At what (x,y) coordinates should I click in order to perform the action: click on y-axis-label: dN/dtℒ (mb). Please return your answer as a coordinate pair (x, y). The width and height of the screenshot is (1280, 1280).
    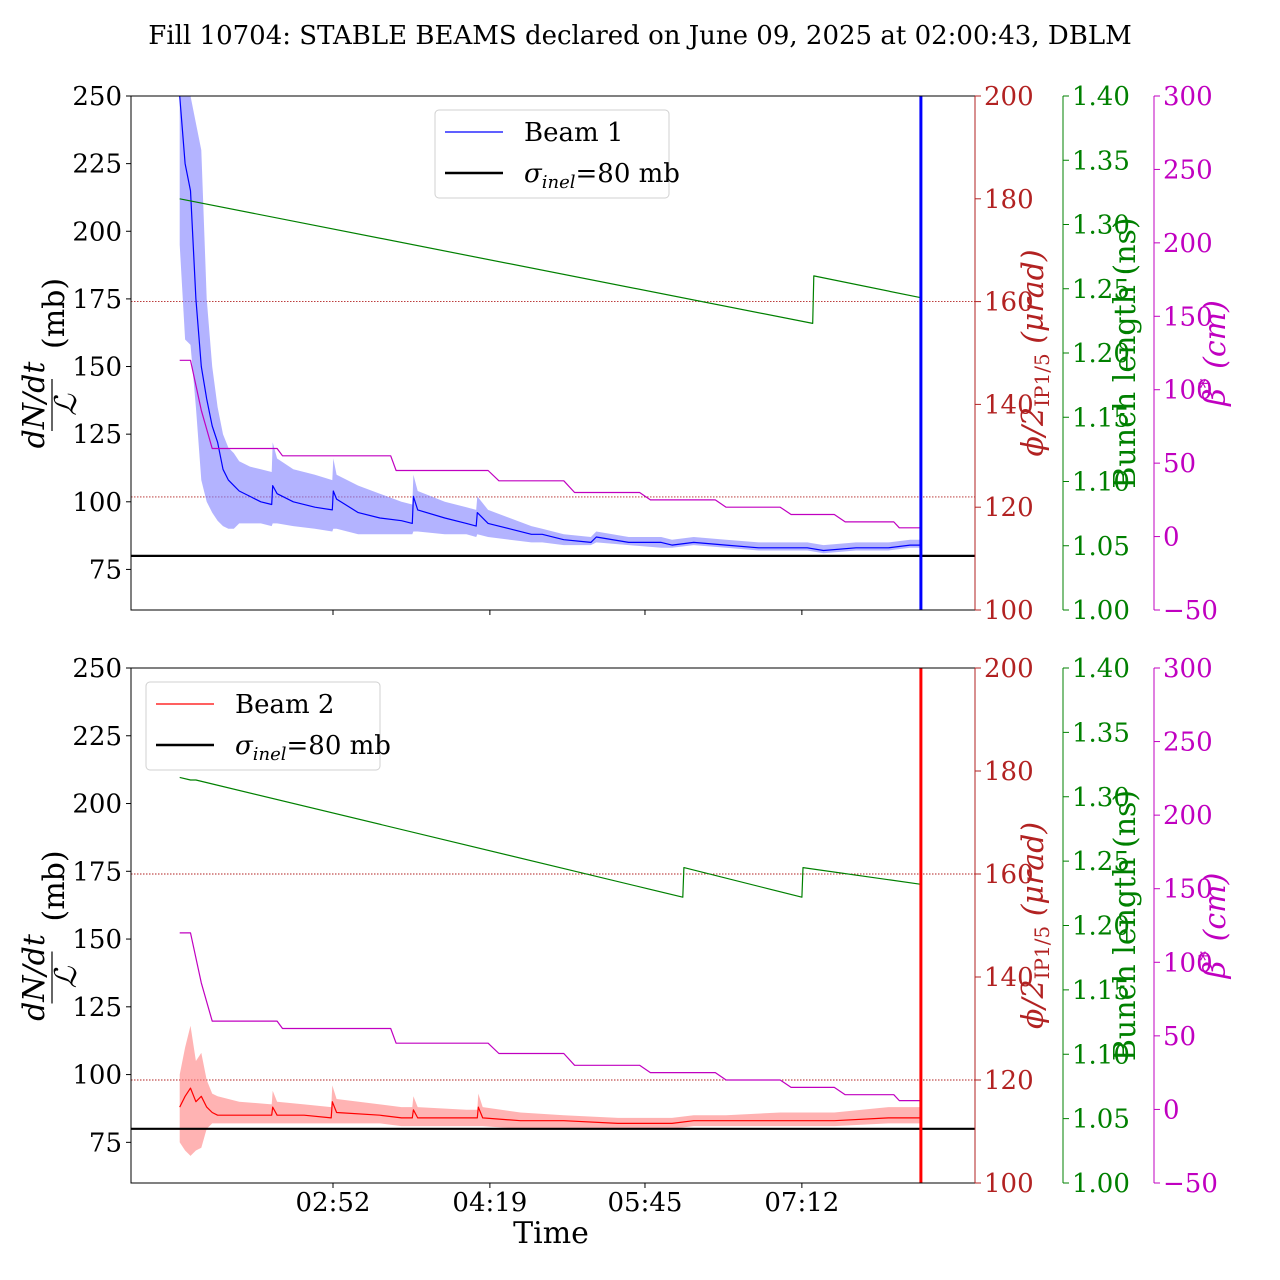
    Looking at the image, I should click on (50, 935).